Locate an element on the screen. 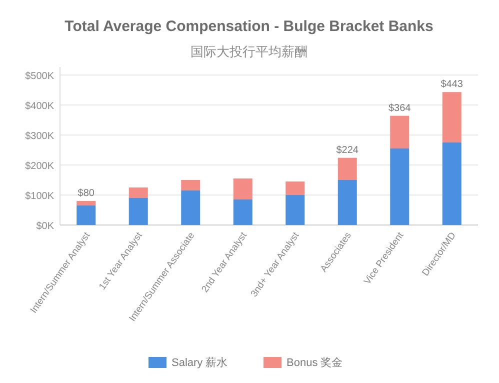  total-label: $224 is located at coordinates (347, 150).